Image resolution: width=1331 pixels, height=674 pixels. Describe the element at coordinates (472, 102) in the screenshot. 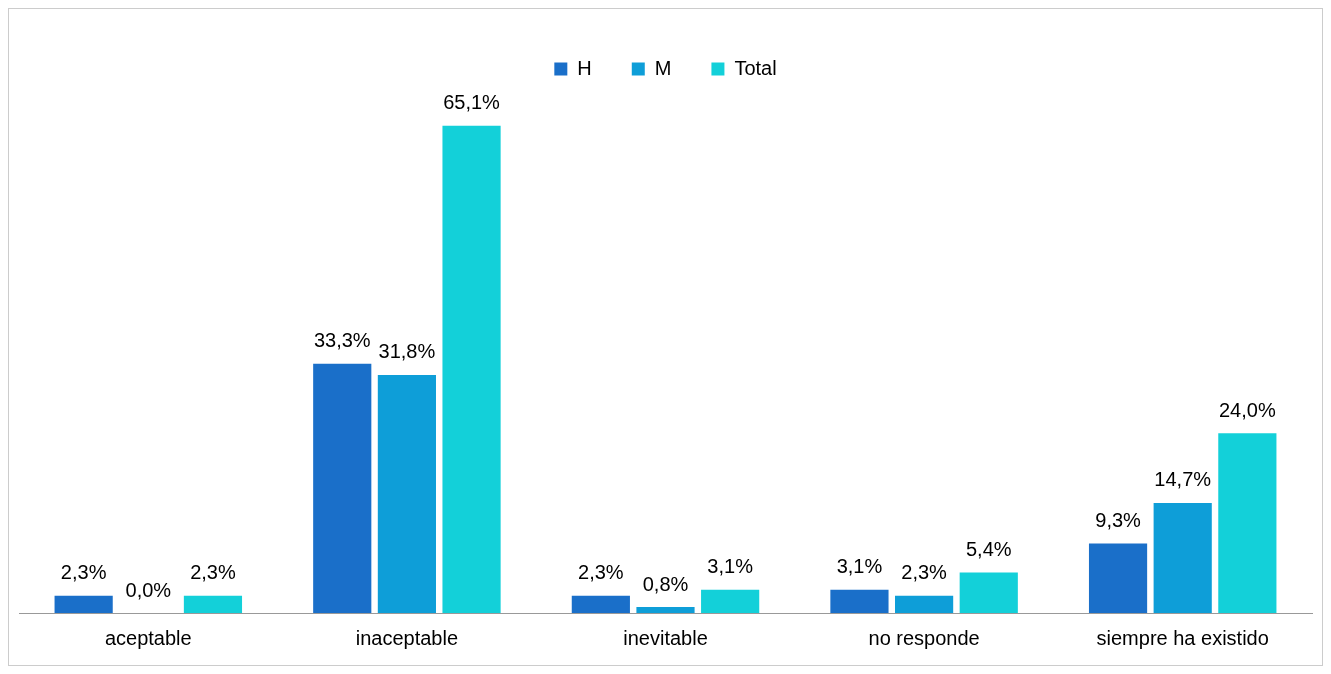

I see `data-label: 65,1%` at that location.